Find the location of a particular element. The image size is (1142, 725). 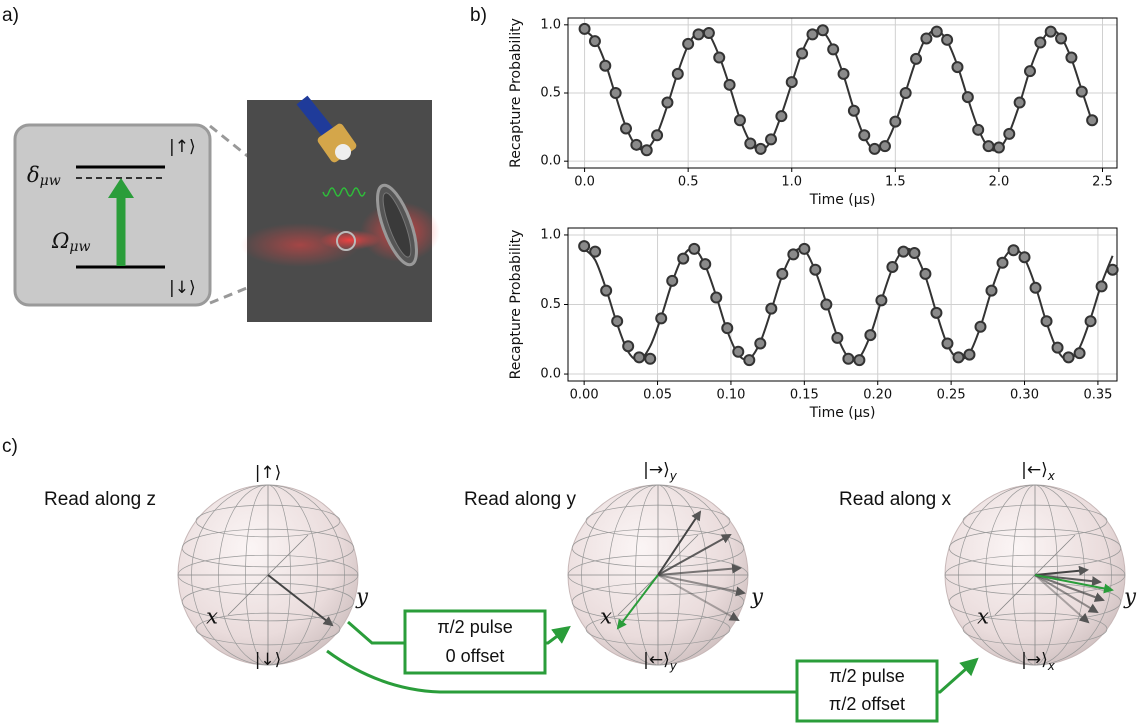

plot-frame is located at coordinates (842, 93).